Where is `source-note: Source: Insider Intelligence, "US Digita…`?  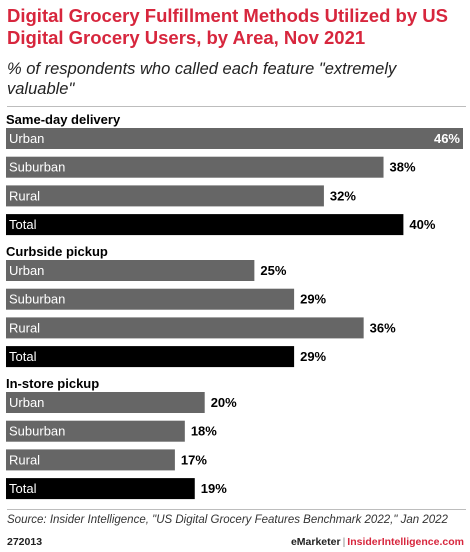
source-note: Source: Insider Intelligence, "US Digita… is located at coordinates (227, 520).